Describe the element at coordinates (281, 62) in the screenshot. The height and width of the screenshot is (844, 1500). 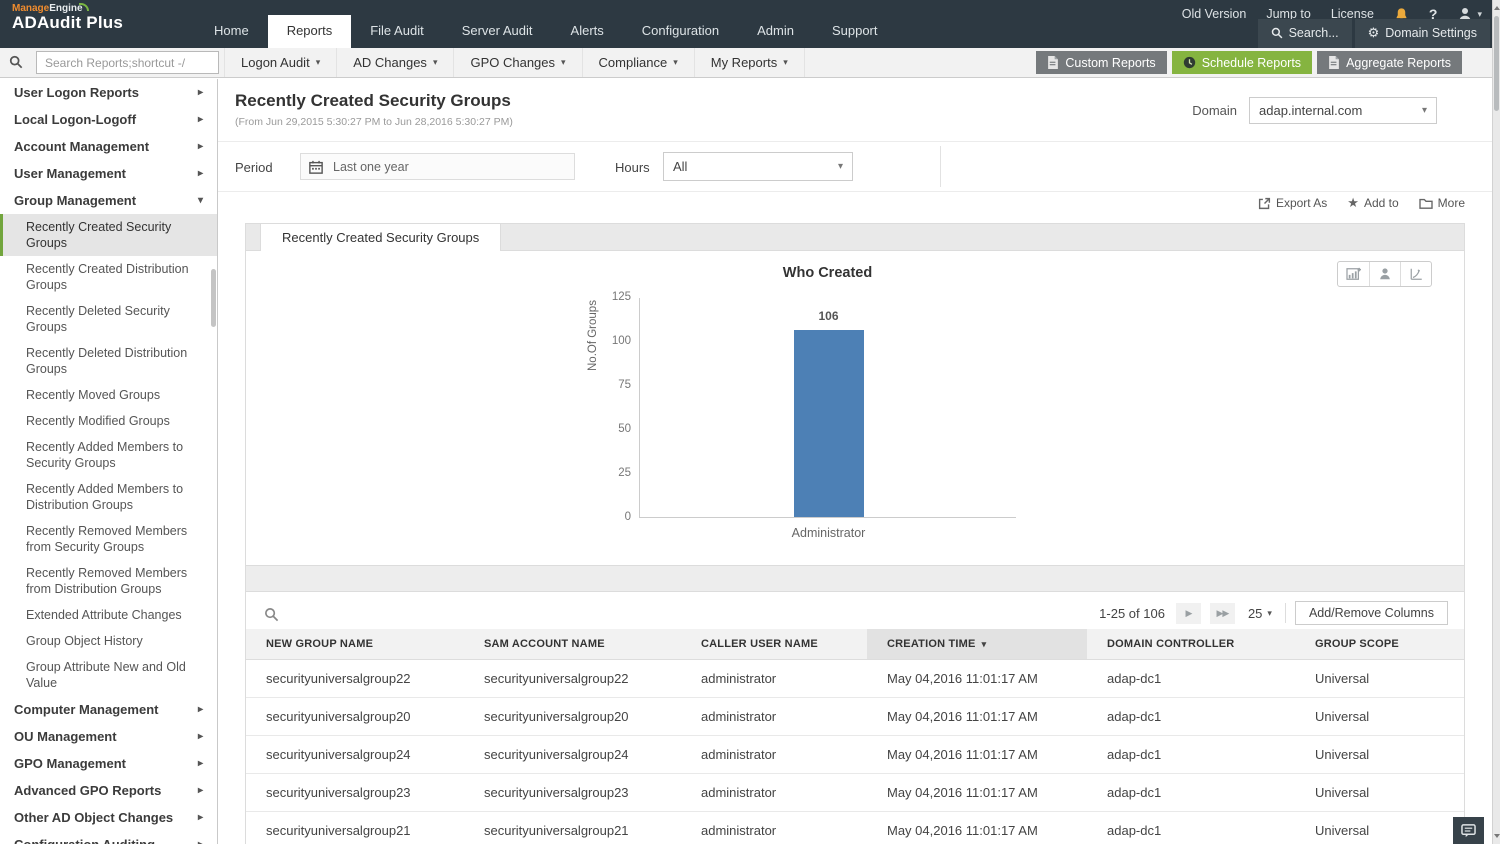
I see `menu-logon-audit: Logon Audit ▾` at that location.